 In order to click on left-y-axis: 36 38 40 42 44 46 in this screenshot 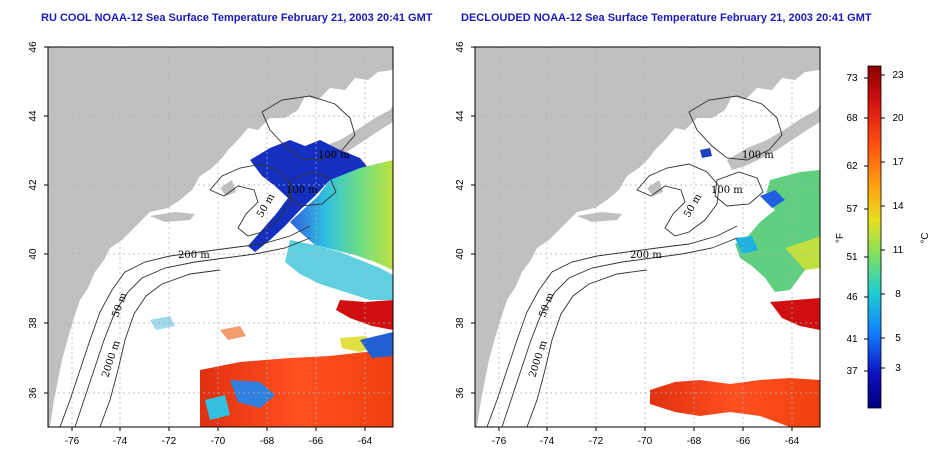, I will do `click(38, 220)`.